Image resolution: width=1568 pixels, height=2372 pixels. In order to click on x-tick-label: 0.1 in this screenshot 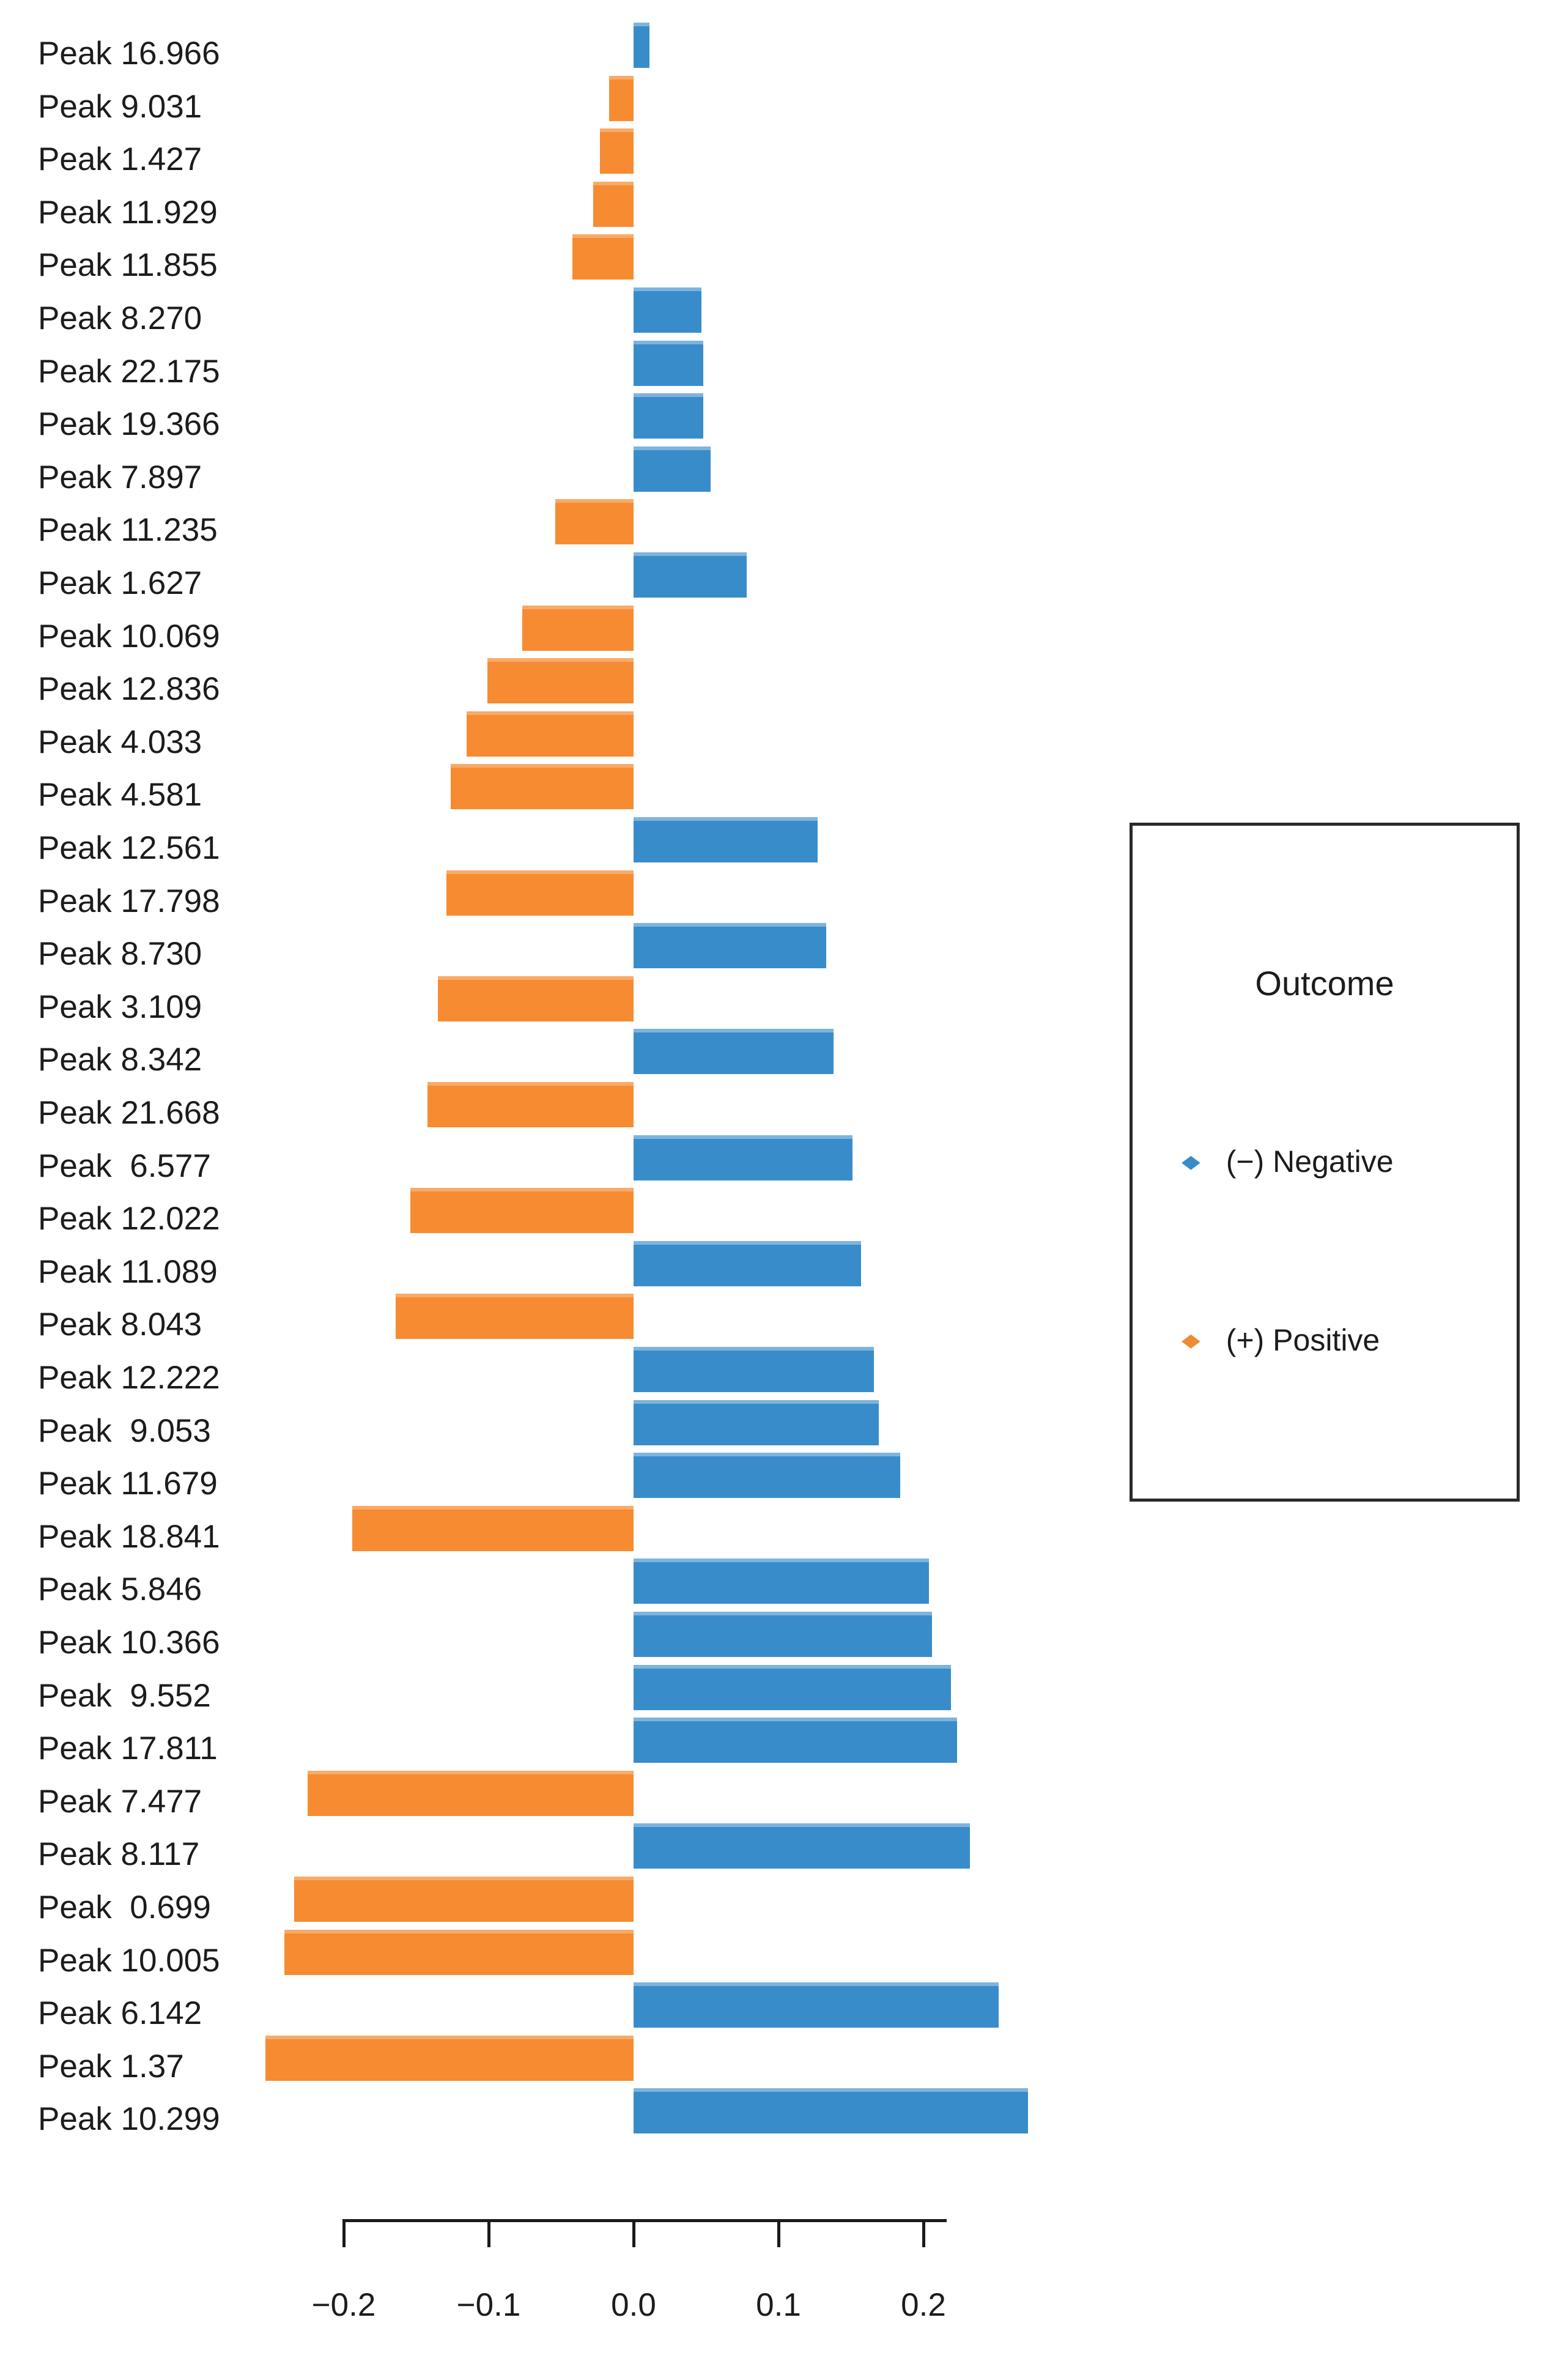, I will do `click(778, 2305)`.